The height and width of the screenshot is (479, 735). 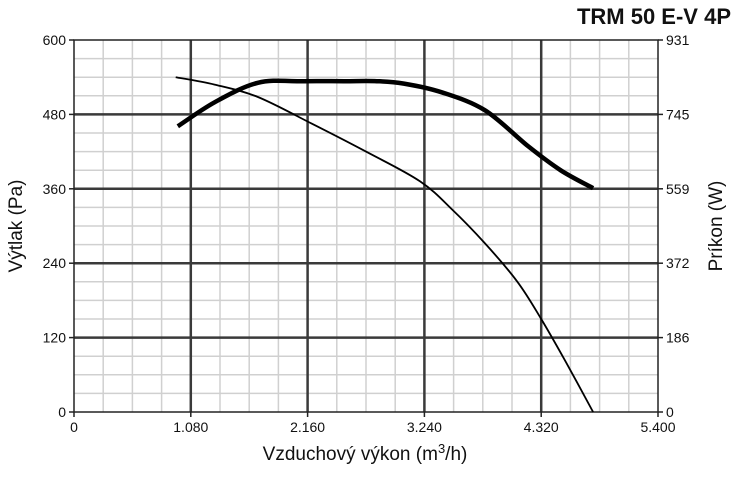 What do you see at coordinates (385, 134) in the screenshot?
I see `power-curve-line` at bounding box center [385, 134].